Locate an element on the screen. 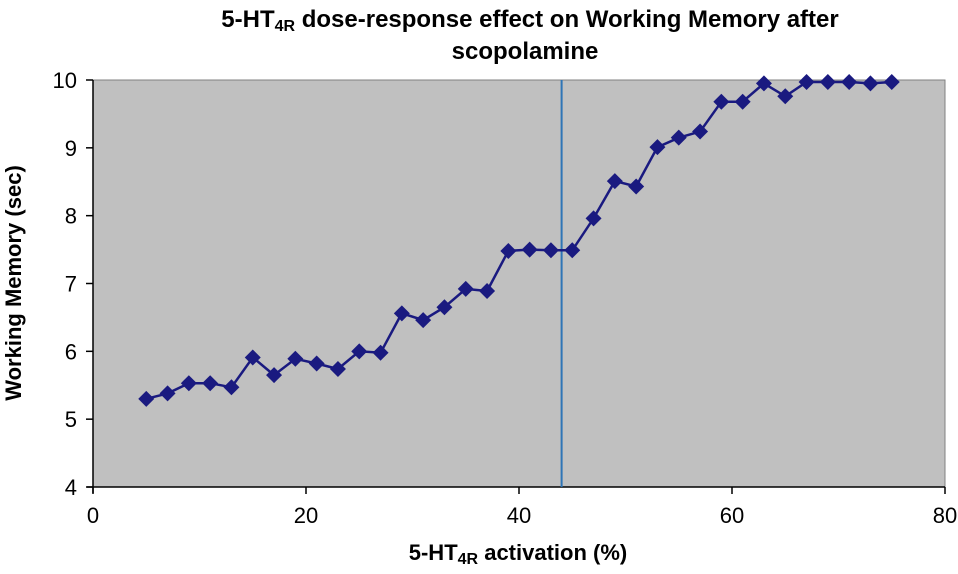 The width and height of the screenshot is (958, 574). y-tick-label: 4 is located at coordinates (71, 487).